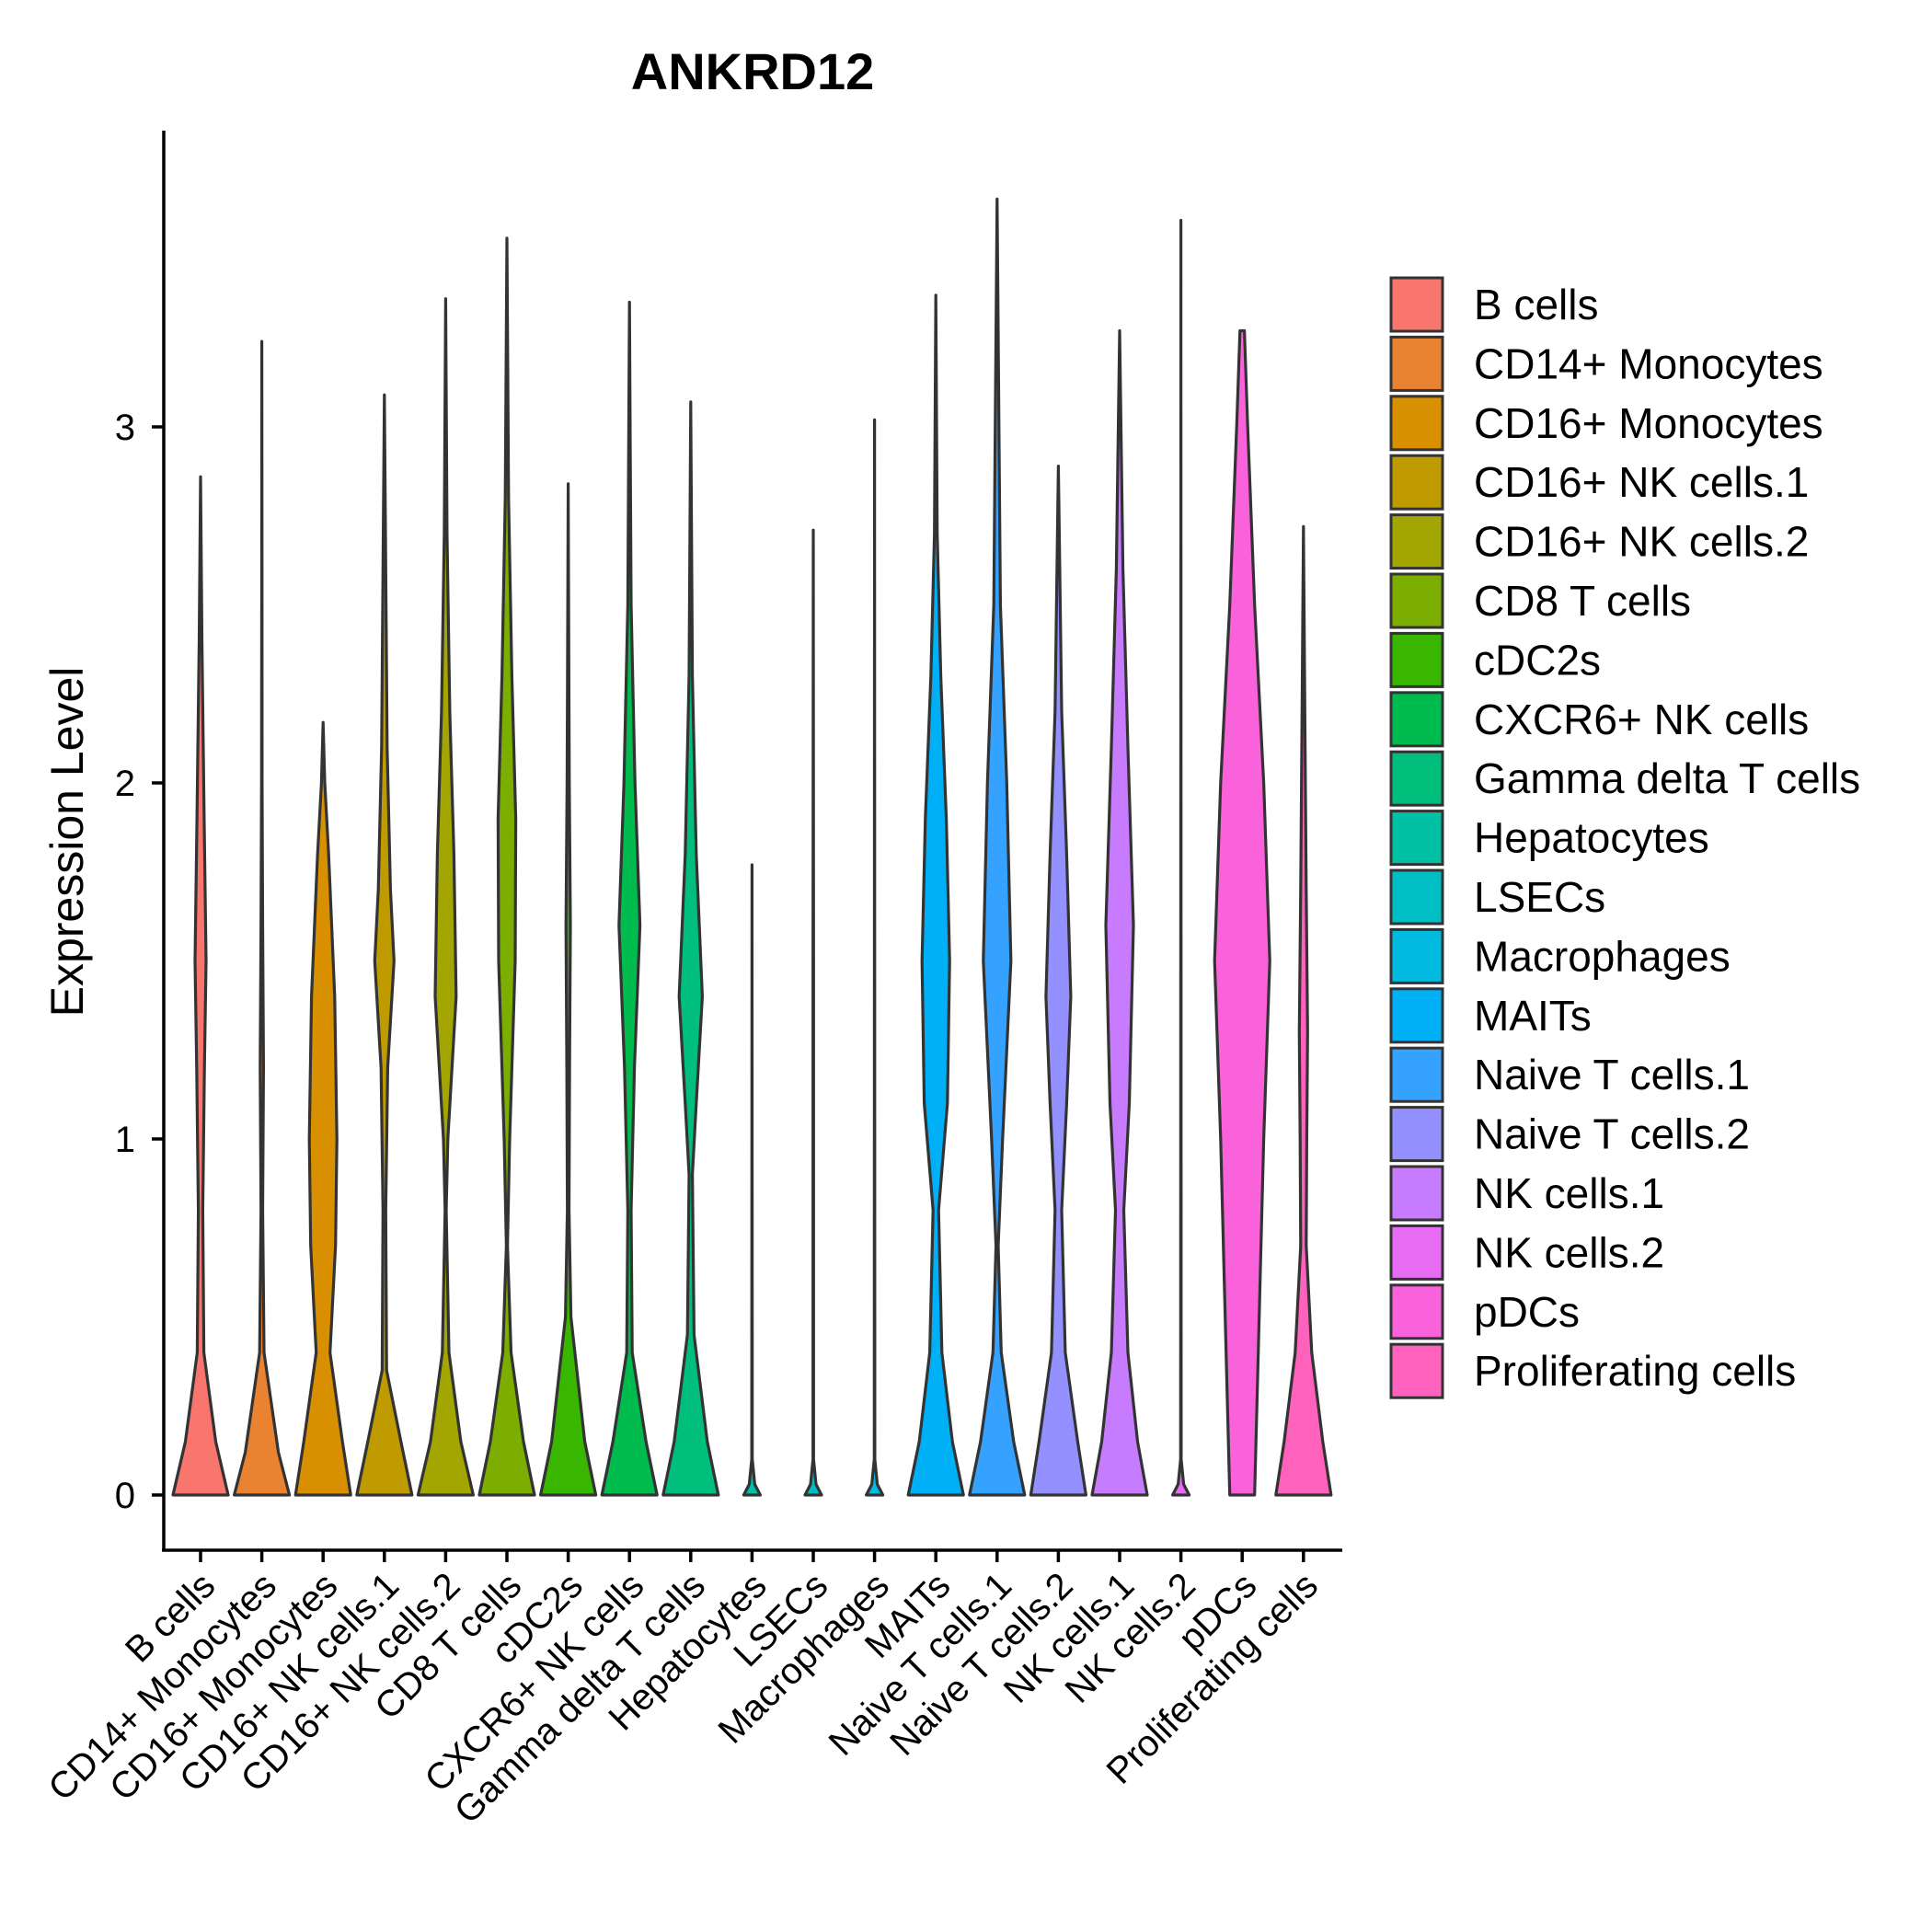 Image resolution: width=1932 pixels, height=1932 pixels. I want to click on y-tick-label: 0, so click(125, 1496).